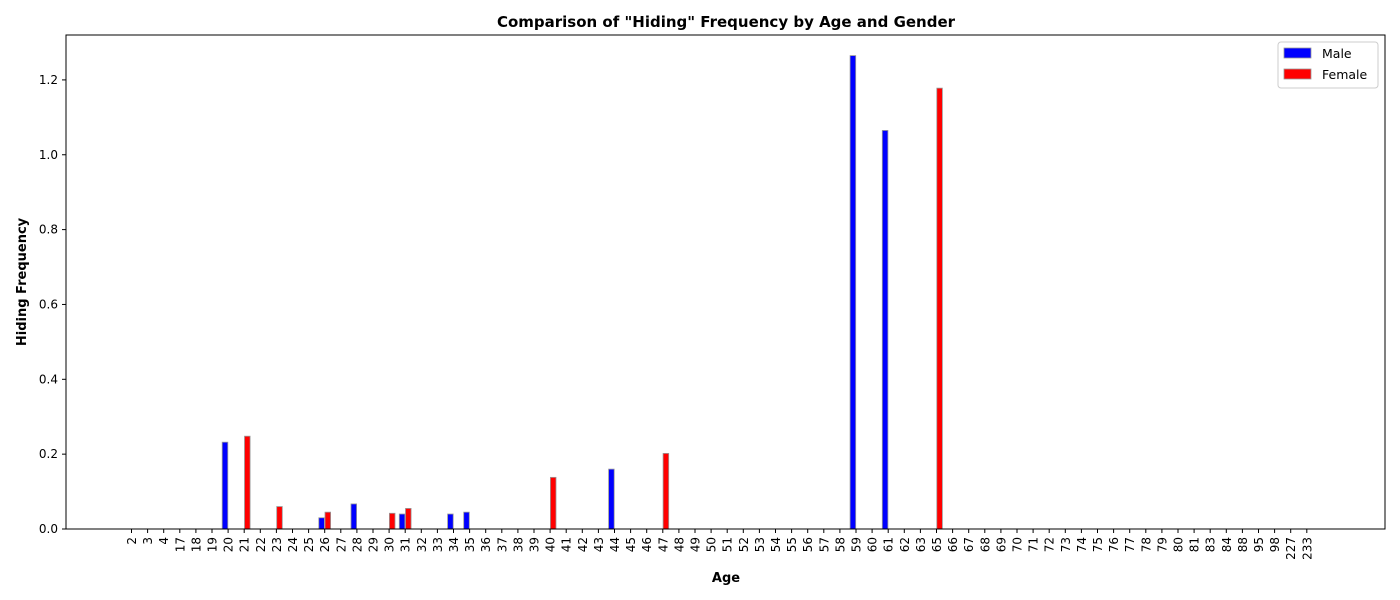 This screenshot has height=600, width=1400. What do you see at coordinates (148, 541) in the screenshot?
I see `x-tick-label: 3` at bounding box center [148, 541].